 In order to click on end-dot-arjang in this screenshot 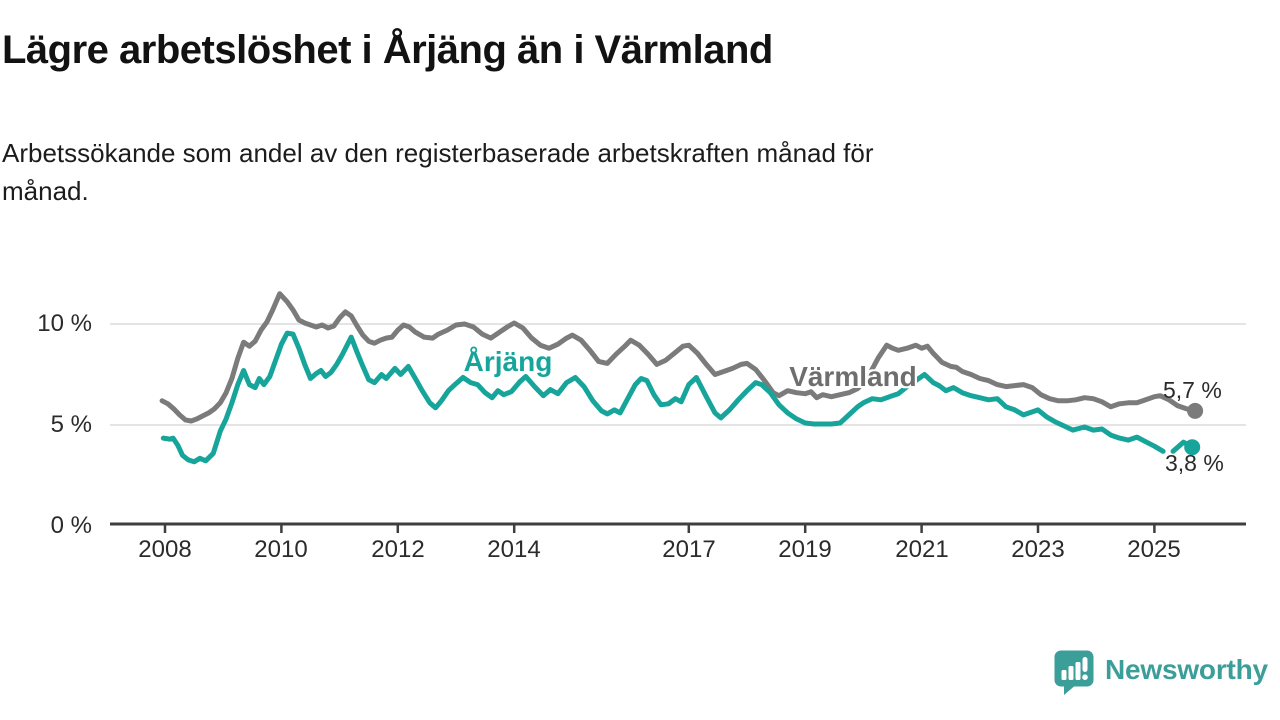, I will do `click(1192, 447)`.